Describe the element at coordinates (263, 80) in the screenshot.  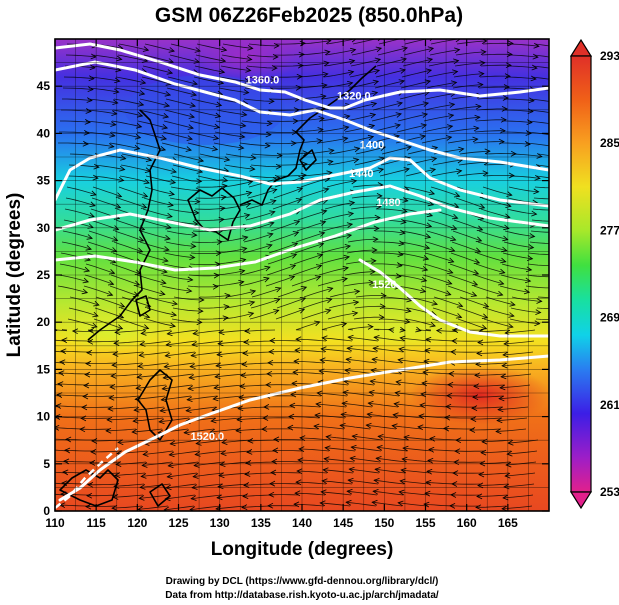
I see `contour-label: 1360.0` at that location.